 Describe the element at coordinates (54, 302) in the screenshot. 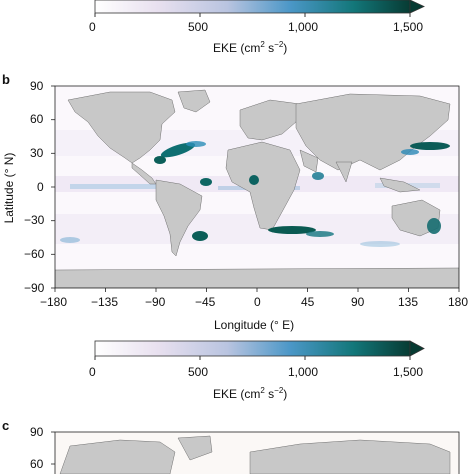

I see `xtick-minus180: −180` at that location.